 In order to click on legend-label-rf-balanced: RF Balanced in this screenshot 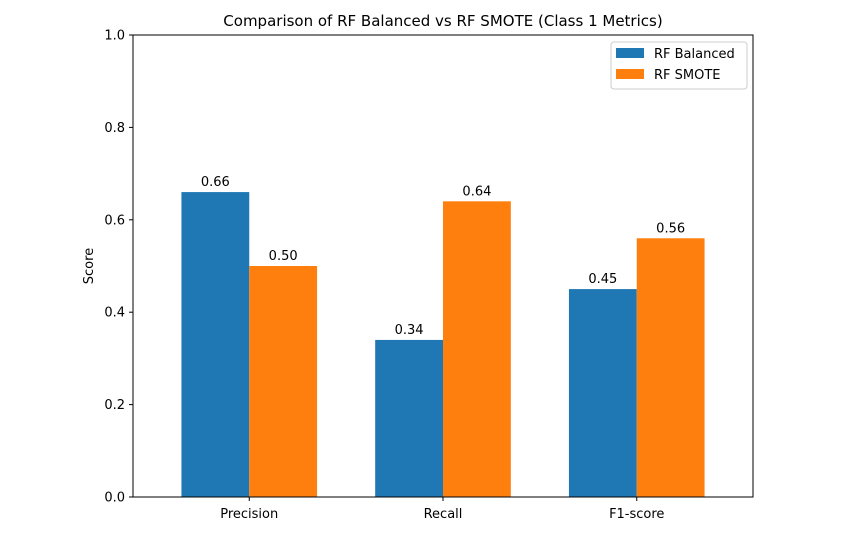, I will do `click(694, 54)`.